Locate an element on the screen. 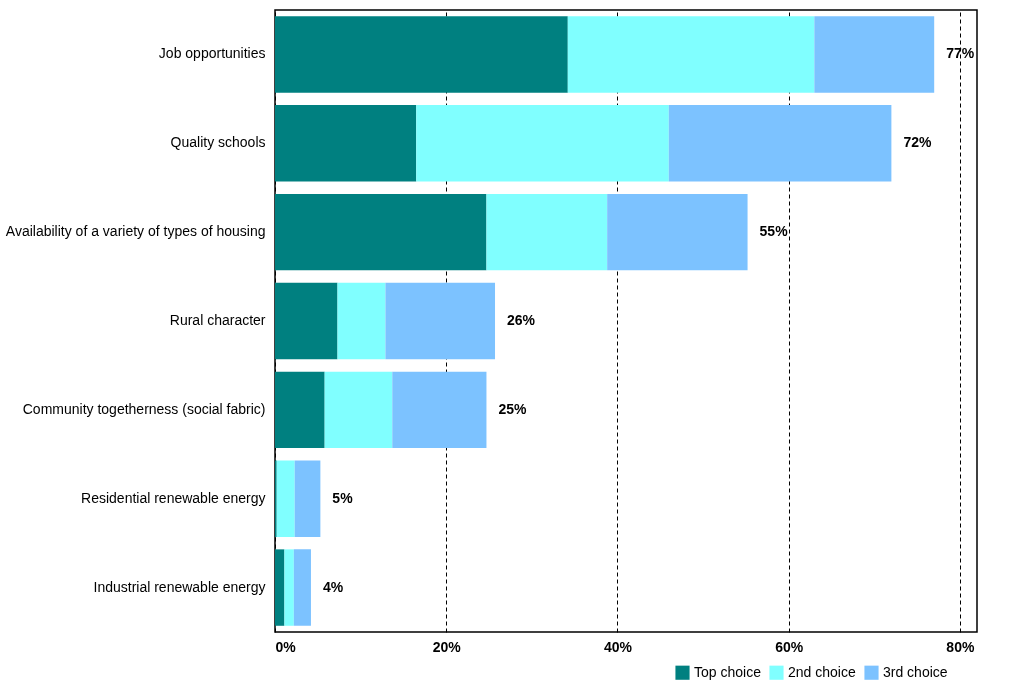 The width and height of the screenshot is (1035, 696). legend-label: 3rd choice is located at coordinates (915, 671).